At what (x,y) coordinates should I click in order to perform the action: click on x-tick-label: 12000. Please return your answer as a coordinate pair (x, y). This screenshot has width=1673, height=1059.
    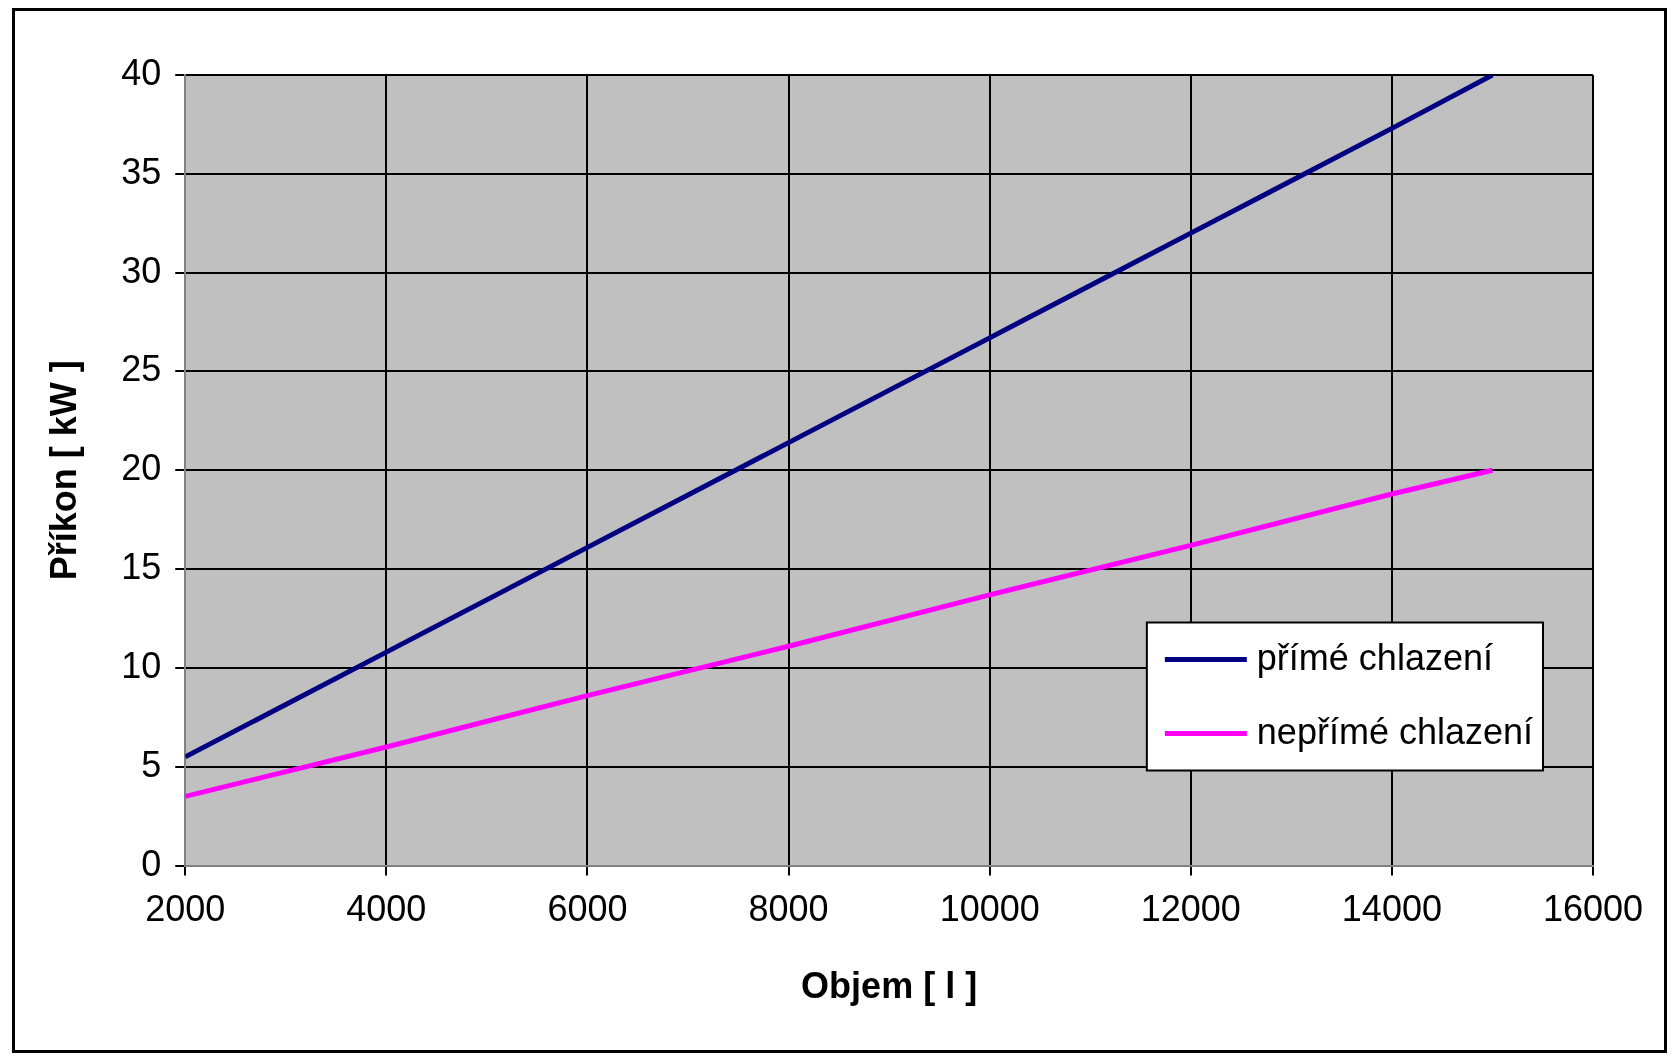
    Looking at the image, I should click on (1190, 909).